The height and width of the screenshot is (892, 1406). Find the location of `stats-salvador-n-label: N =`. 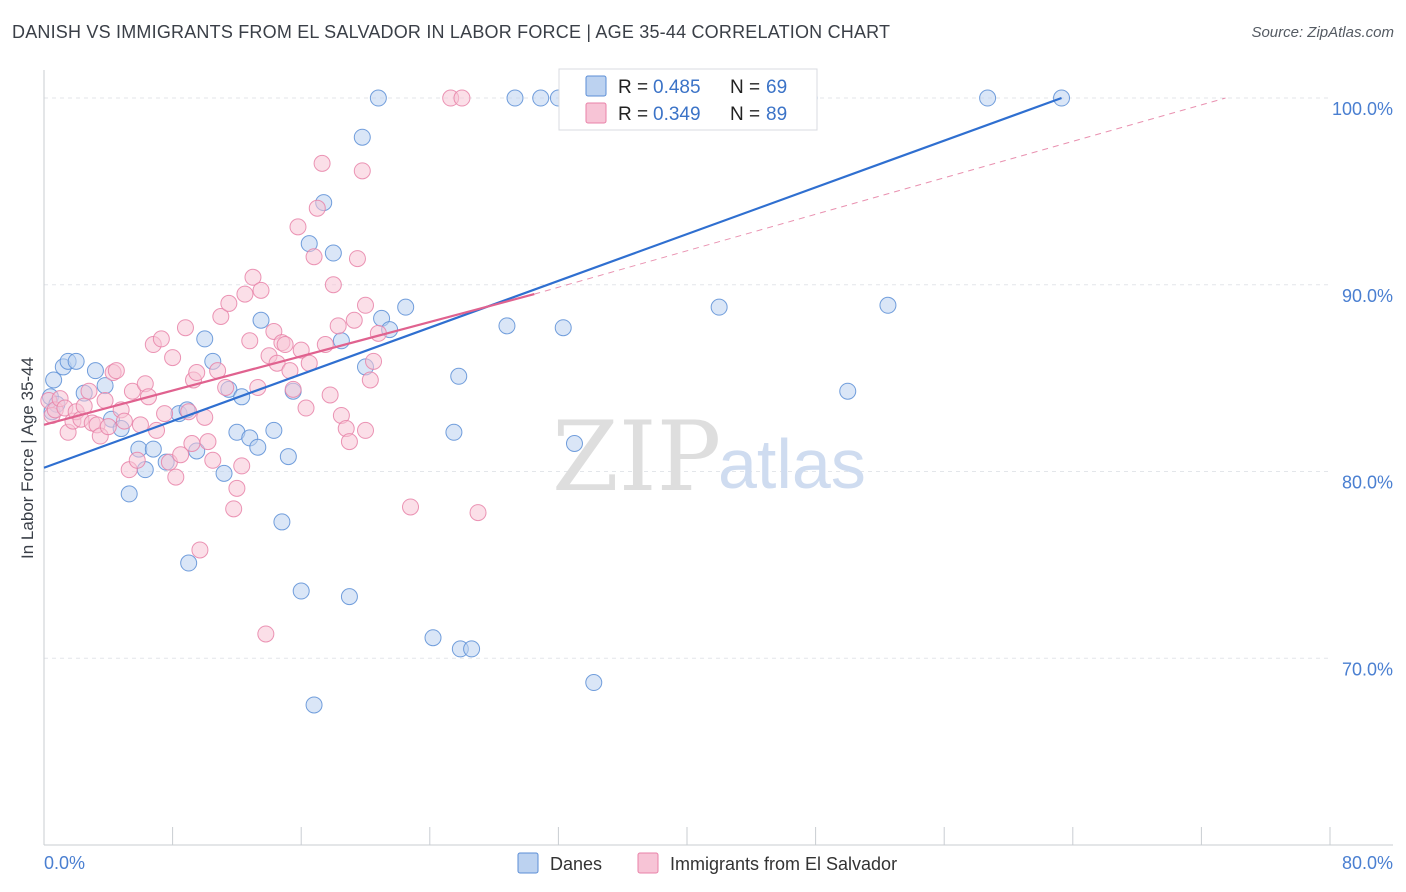

stats-salvador-n-label: N = is located at coordinates (745, 114).